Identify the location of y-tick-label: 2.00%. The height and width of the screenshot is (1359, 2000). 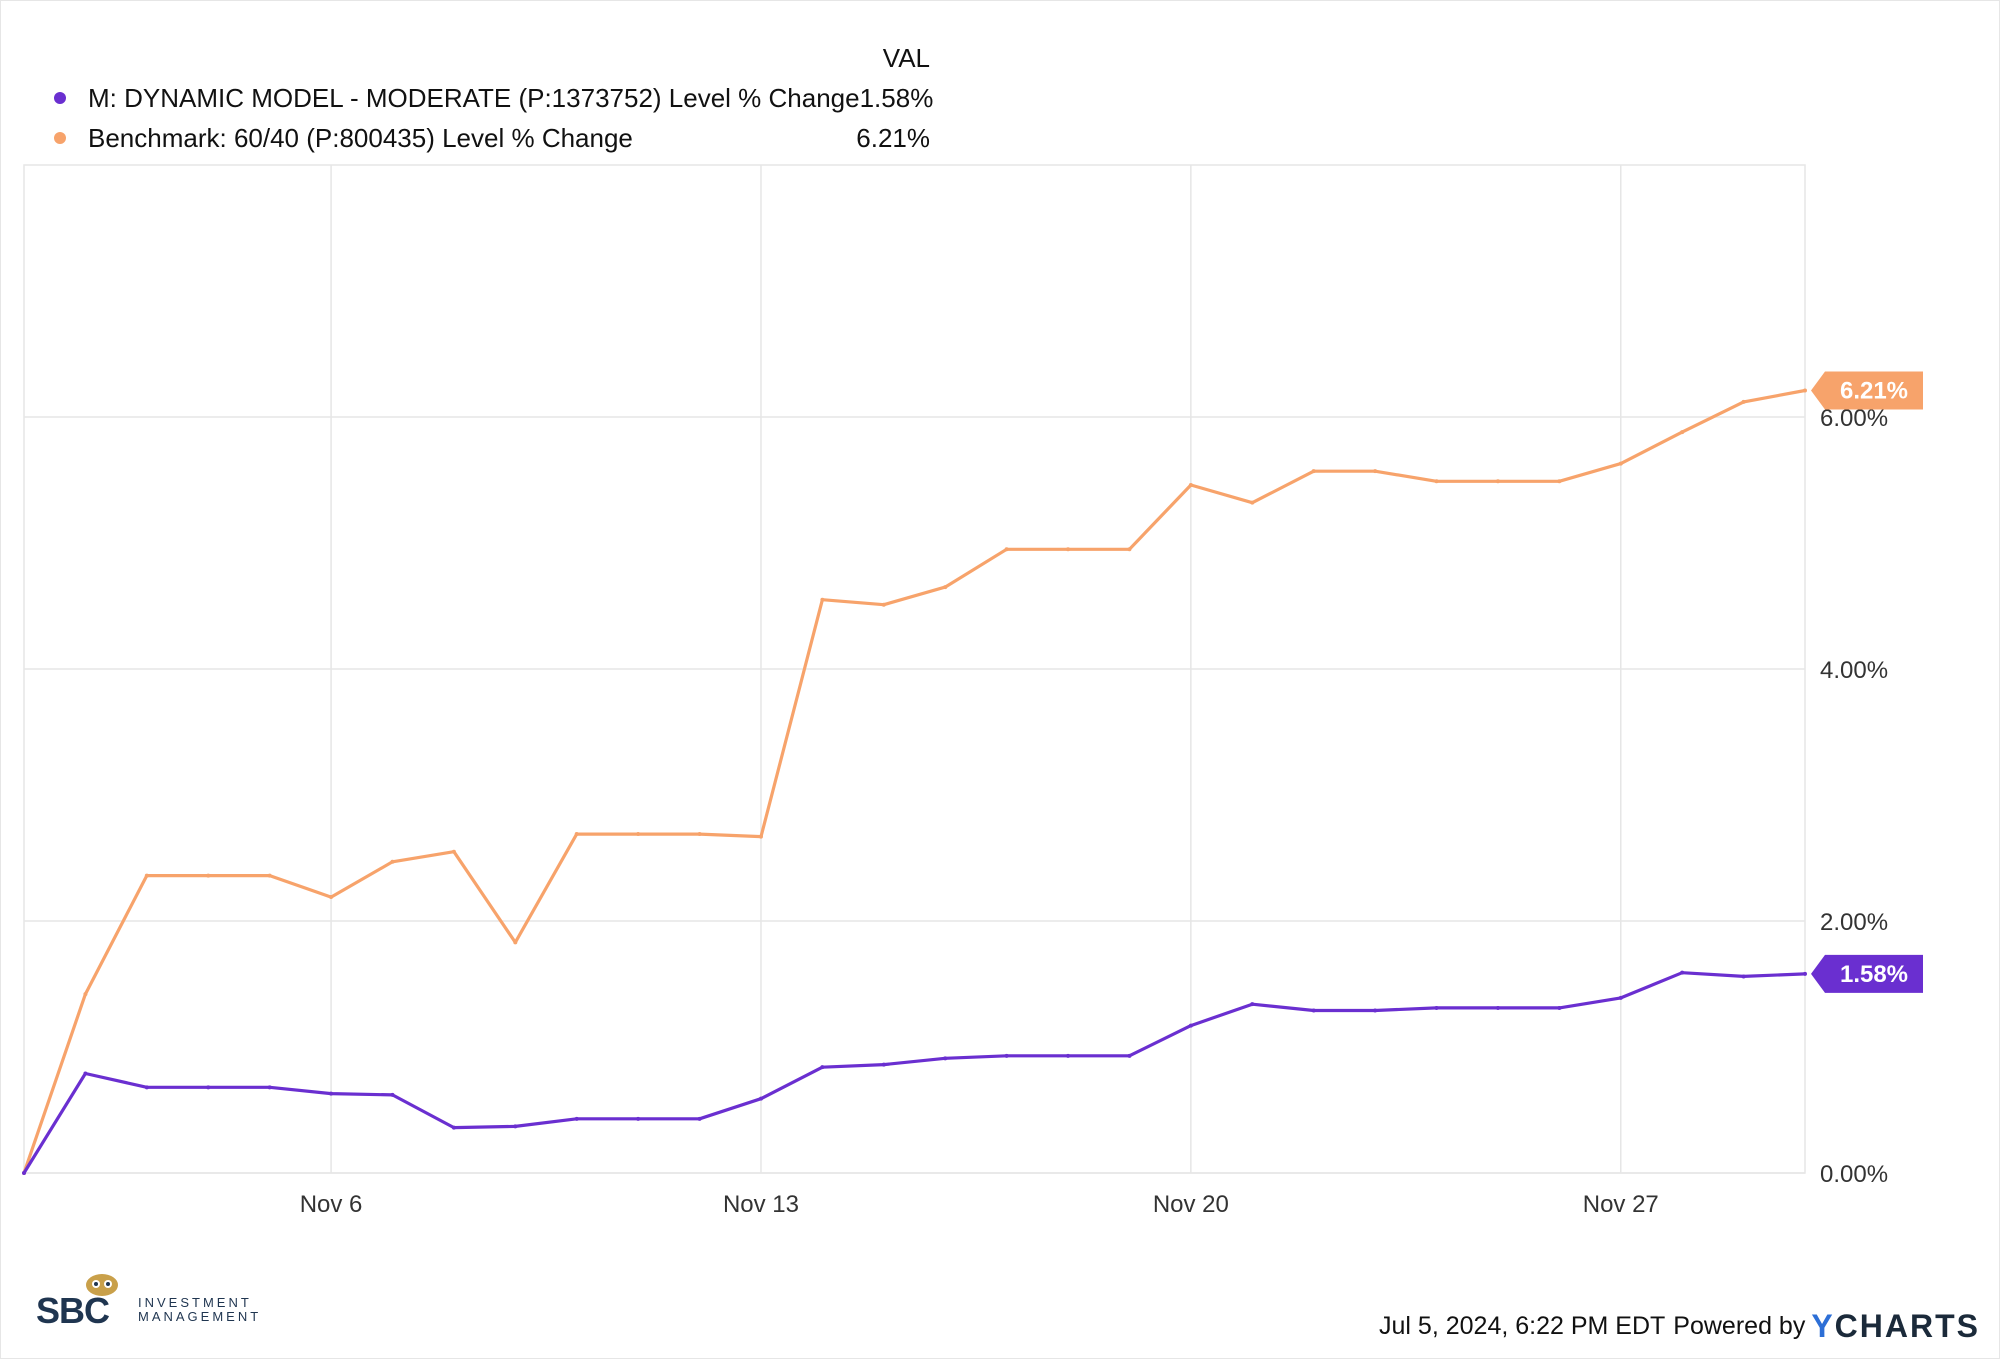
(1854, 922).